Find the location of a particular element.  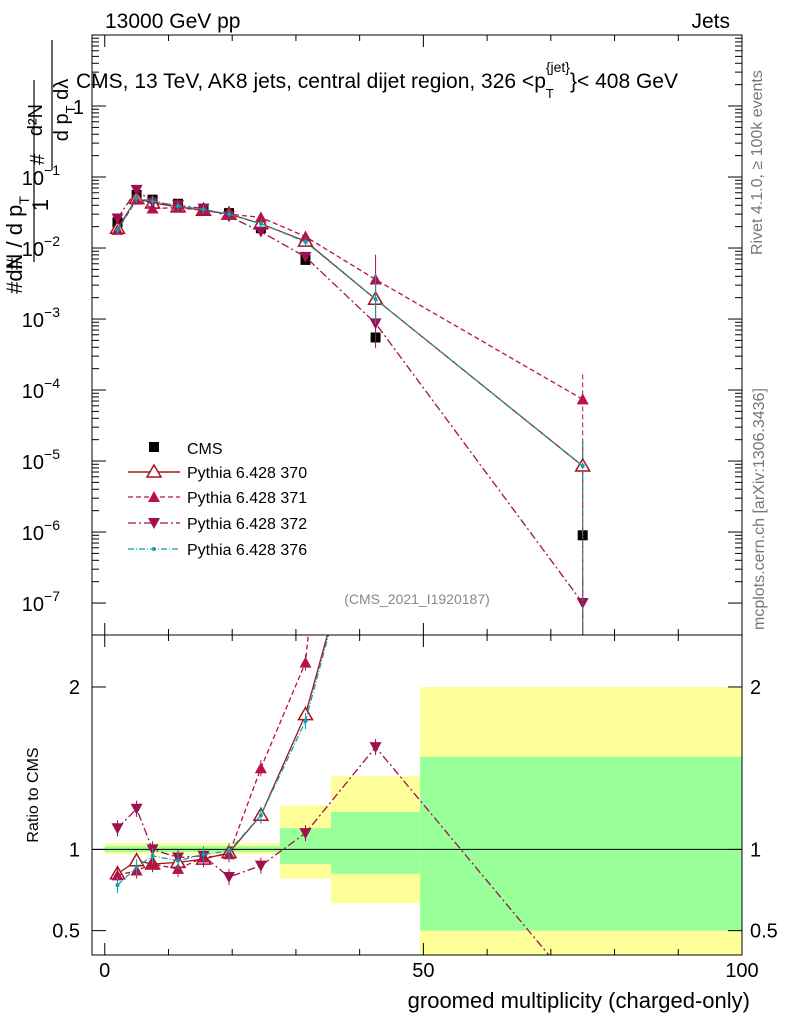

ratio-line-p371 is located at coordinates (213, 756).